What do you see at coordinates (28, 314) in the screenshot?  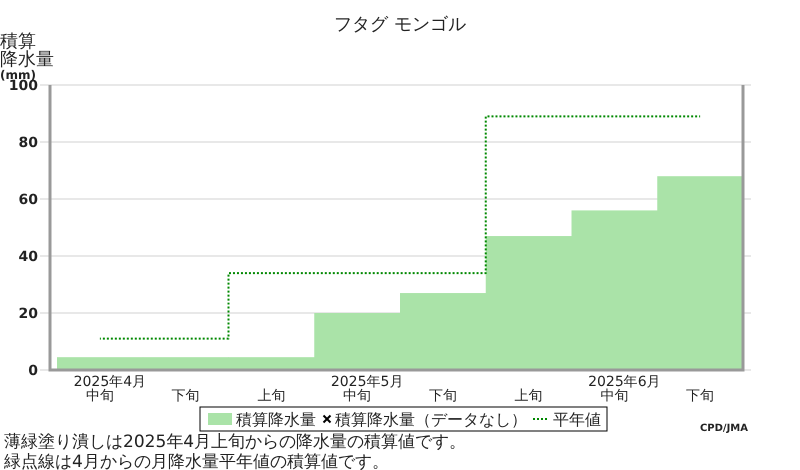 I see `y-tick-label: 20` at bounding box center [28, 314].